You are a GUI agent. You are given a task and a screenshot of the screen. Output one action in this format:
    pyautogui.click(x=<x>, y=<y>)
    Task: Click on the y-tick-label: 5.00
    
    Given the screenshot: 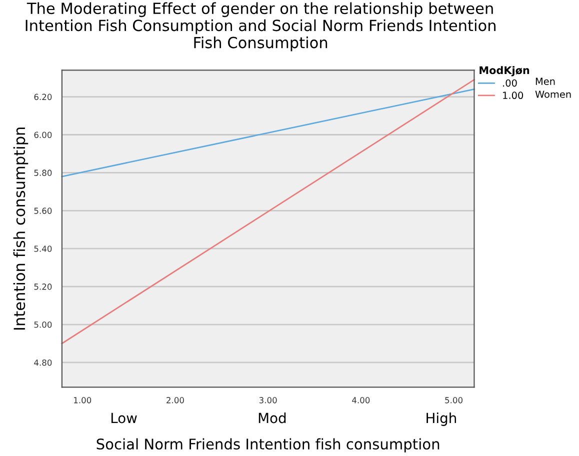 What is the action you would take?
    pyautogui.click(x=43, y=325)
    